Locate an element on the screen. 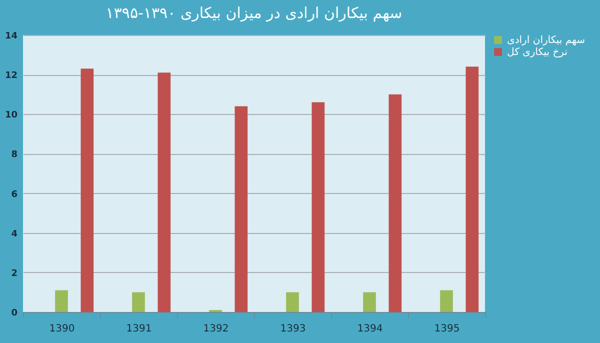  x-tick-label: 1393 is located at coordinates (293, 329).